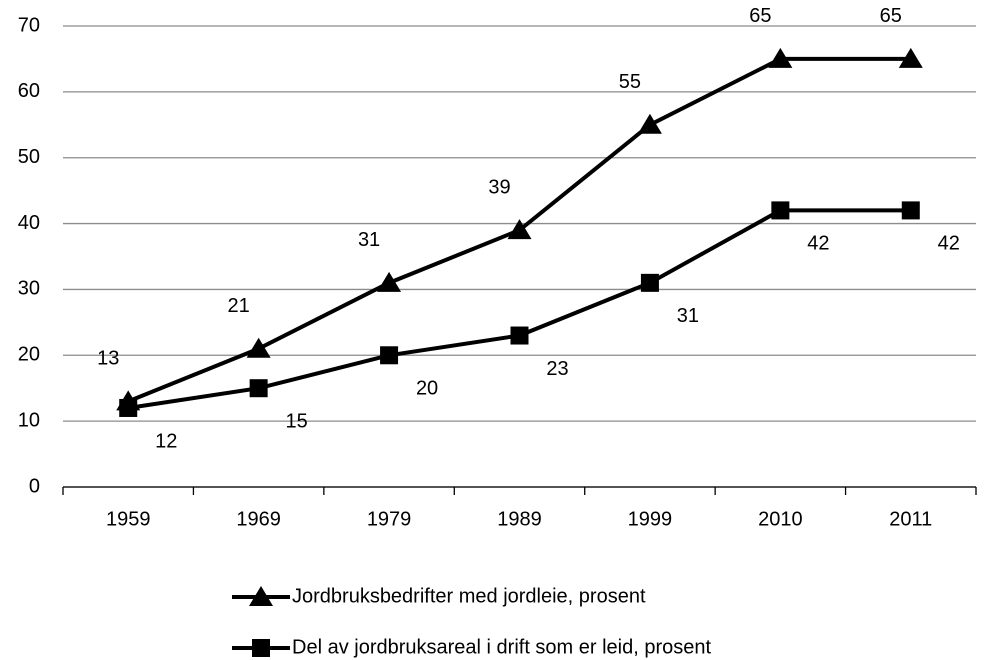 This screenshot has width=996, height=660. I want to click on x-tick-label: 1959, so click(128, 519).